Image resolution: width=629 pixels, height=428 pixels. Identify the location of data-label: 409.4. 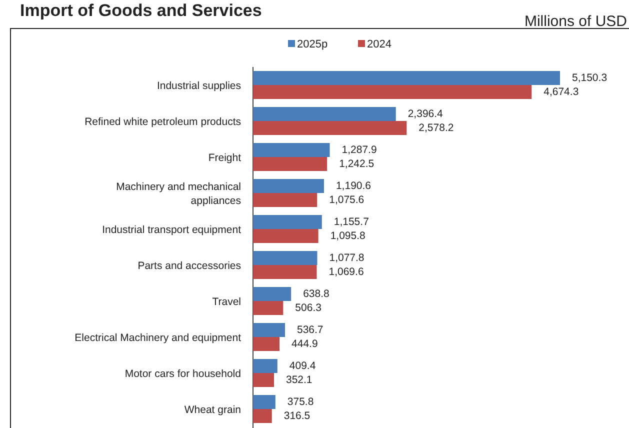
(302, 366).